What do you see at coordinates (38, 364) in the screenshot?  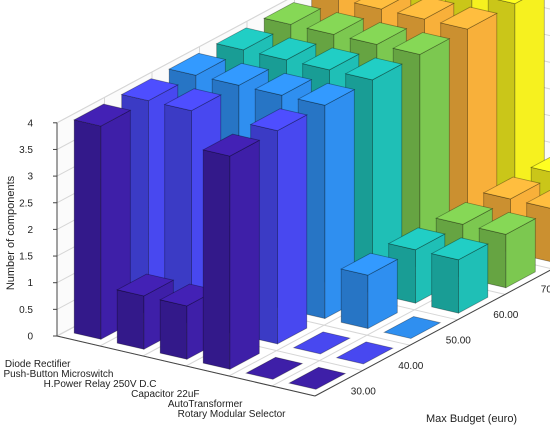 I see `component-tick-label: Diode Rectifier` at bounding box center [38, 364].